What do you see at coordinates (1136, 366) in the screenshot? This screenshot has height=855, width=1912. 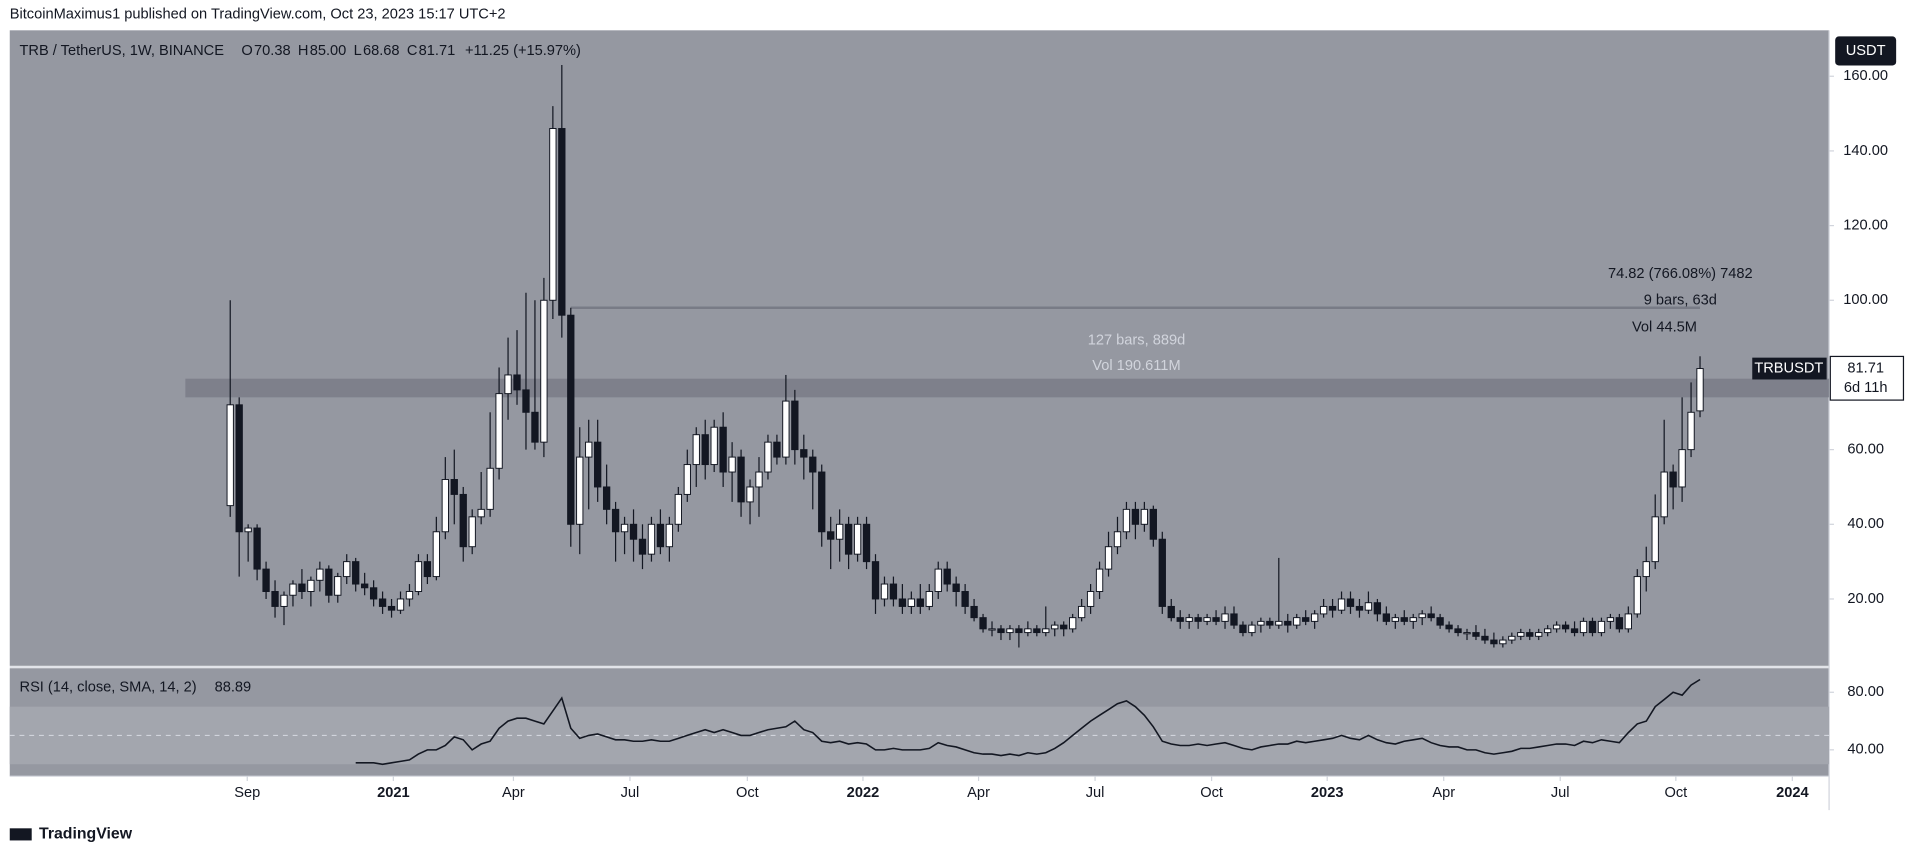 I see `measure-label: Vol 190.611M` at bounding box center [1136, 366].